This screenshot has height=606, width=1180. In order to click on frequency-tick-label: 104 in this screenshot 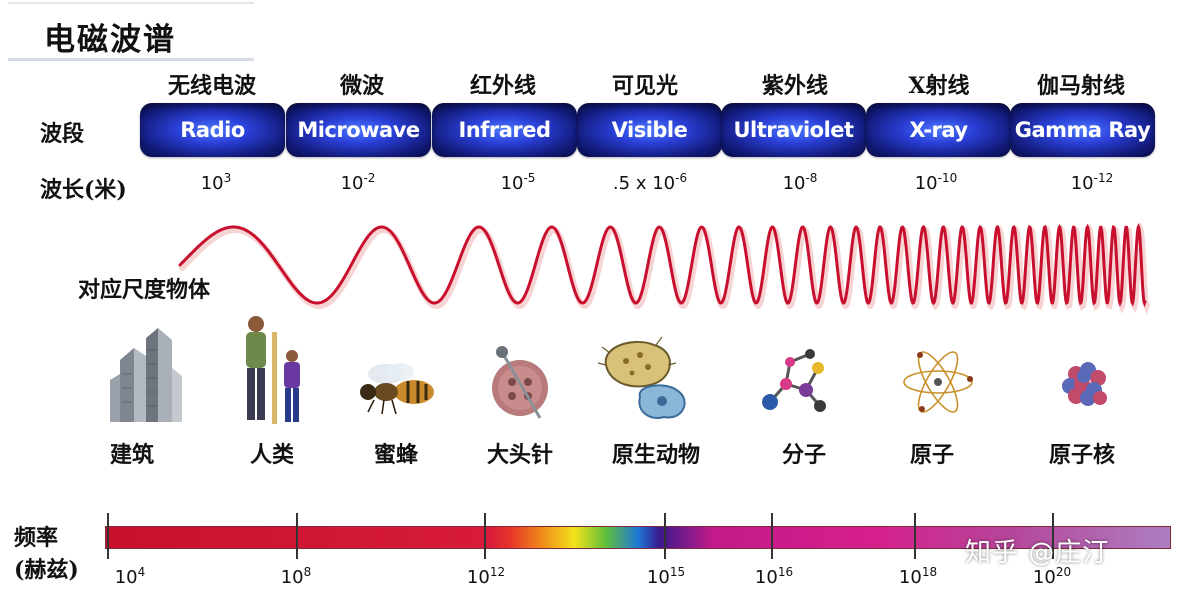, I will do `click(130, 576)`.